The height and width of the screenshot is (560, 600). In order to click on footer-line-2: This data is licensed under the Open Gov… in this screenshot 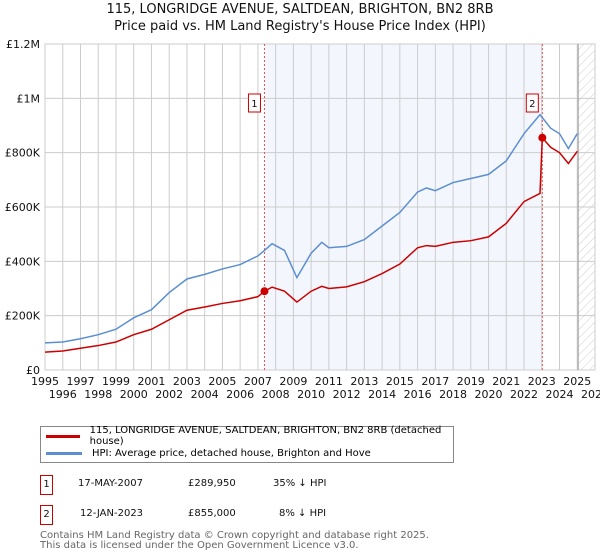, I will do `click(199, 545)`.